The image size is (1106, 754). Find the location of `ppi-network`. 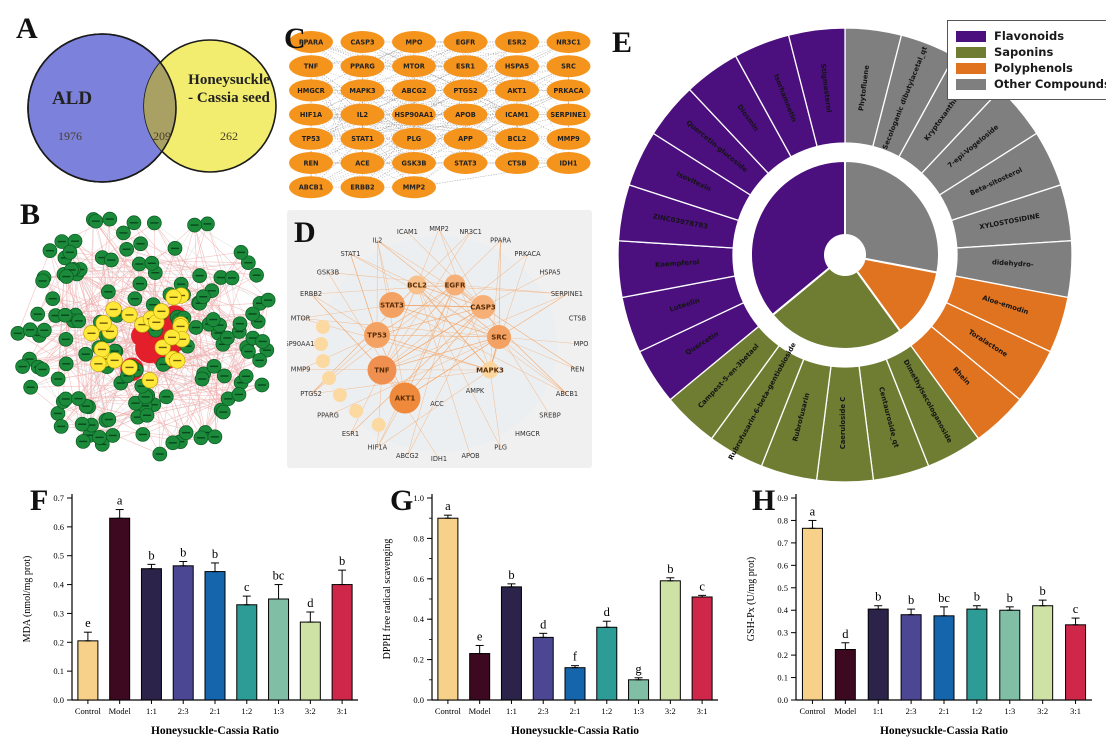

ppi-network is located at coordinates (143, 336).